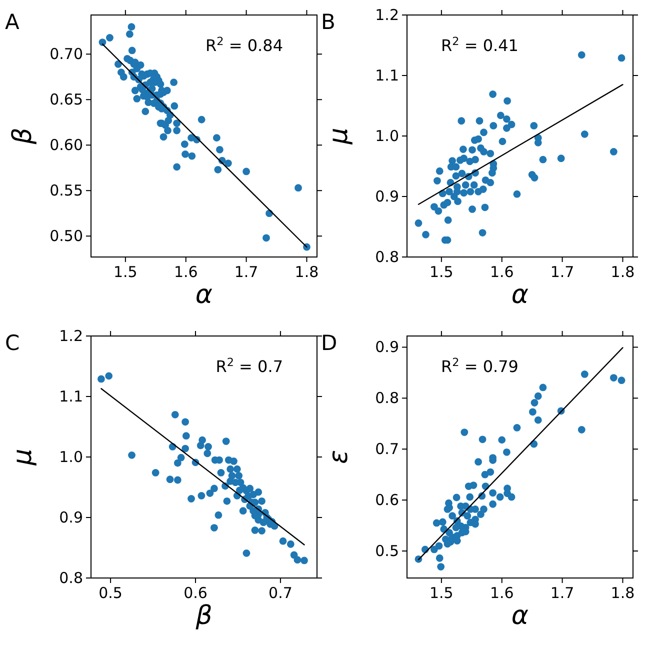  What do you see at coordinates (12, 343) in the screenshot?
I see `chart-title: C` at bounding box center [12, 343].